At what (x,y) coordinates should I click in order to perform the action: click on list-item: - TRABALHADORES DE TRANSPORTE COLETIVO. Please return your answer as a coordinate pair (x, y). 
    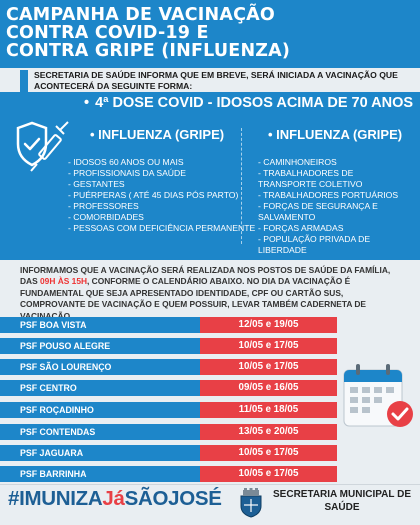
    Looking at the image, I should click on (310, 178).